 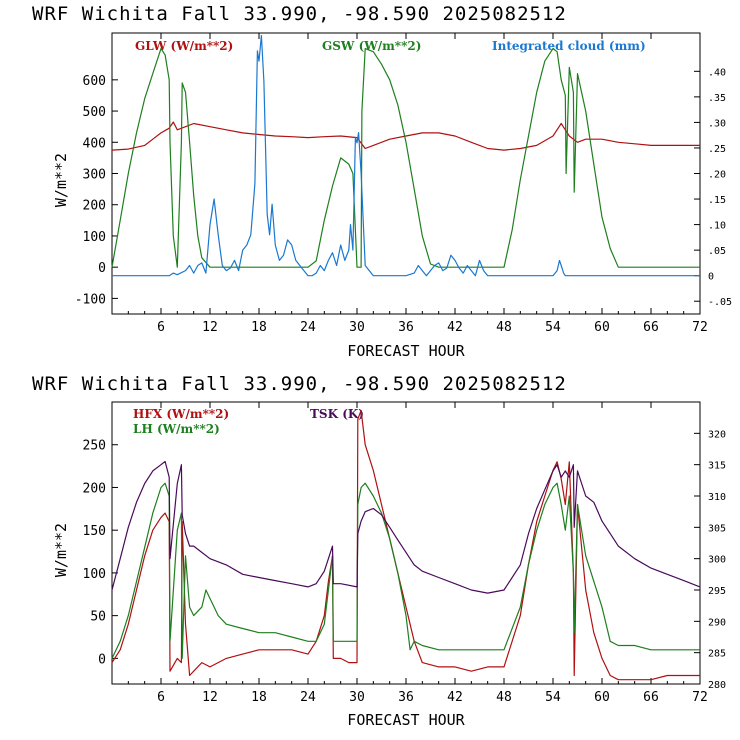 I want to click on bottom-x-tick-label: 72, so click(x=700, y=697).